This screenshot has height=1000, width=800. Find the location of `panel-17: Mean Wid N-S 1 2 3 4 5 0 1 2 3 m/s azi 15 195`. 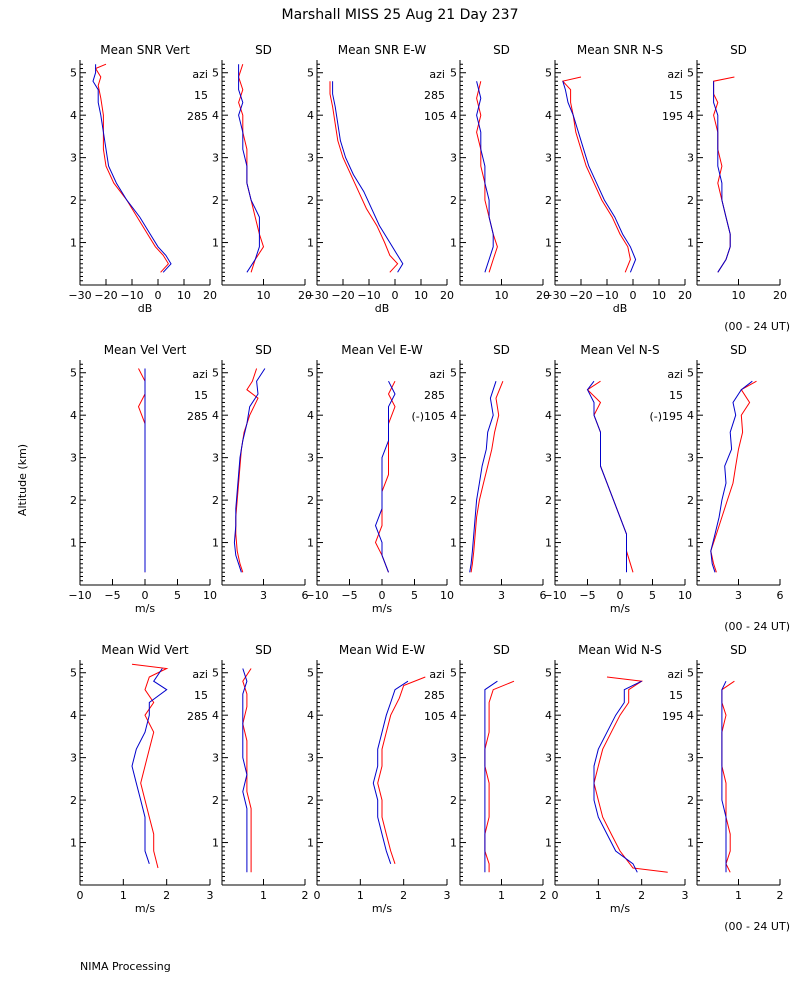

panel-17: Mean Wid N-S 1 2 3 4 5 0 1 2 3 m/s azi 15 195 is located at coordinates (617, 779).